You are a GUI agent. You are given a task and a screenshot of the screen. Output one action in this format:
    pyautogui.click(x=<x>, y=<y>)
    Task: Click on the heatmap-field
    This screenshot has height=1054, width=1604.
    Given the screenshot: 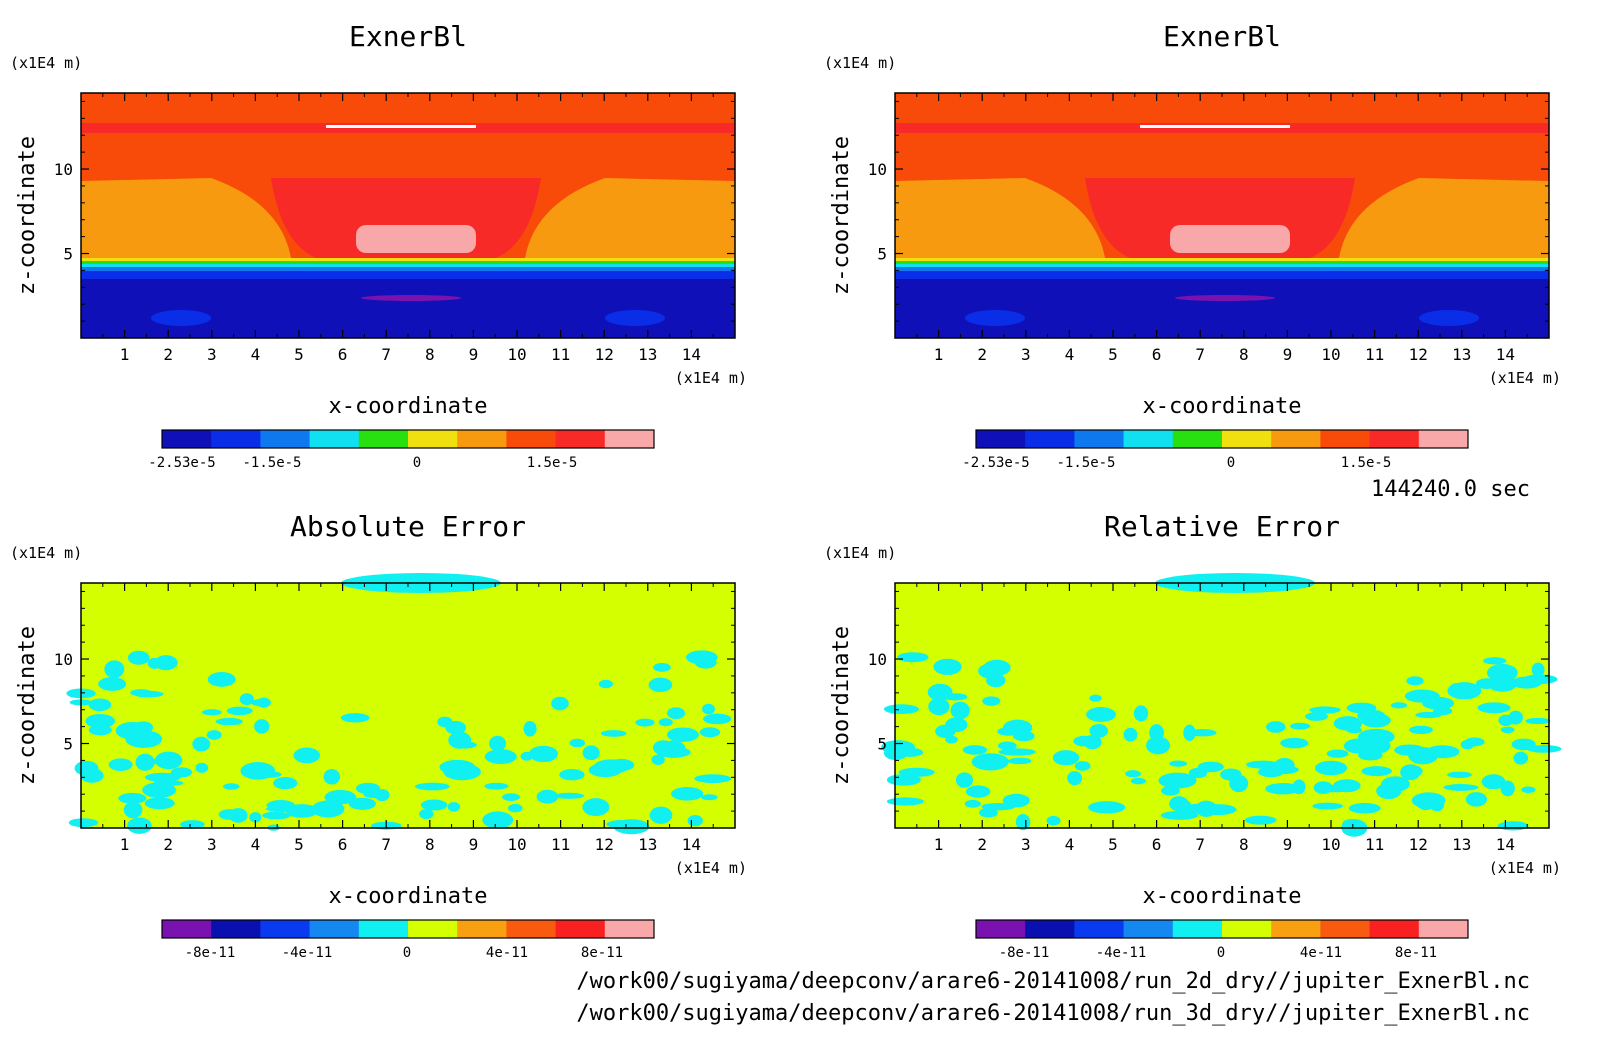 What is the action you would take?
    pyautogui.click(x=1221, y=705)
    